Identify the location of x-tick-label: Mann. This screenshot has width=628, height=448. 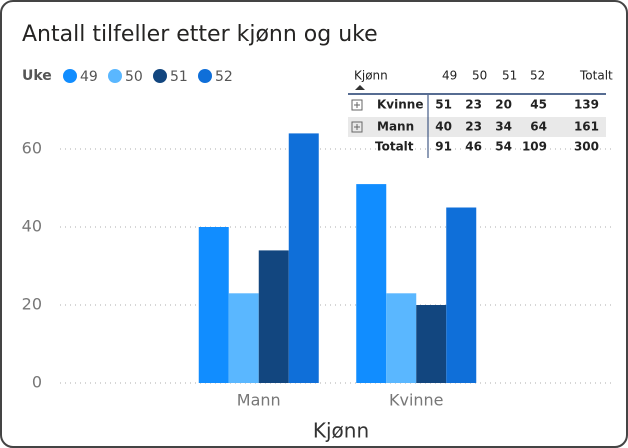
(259, 400).